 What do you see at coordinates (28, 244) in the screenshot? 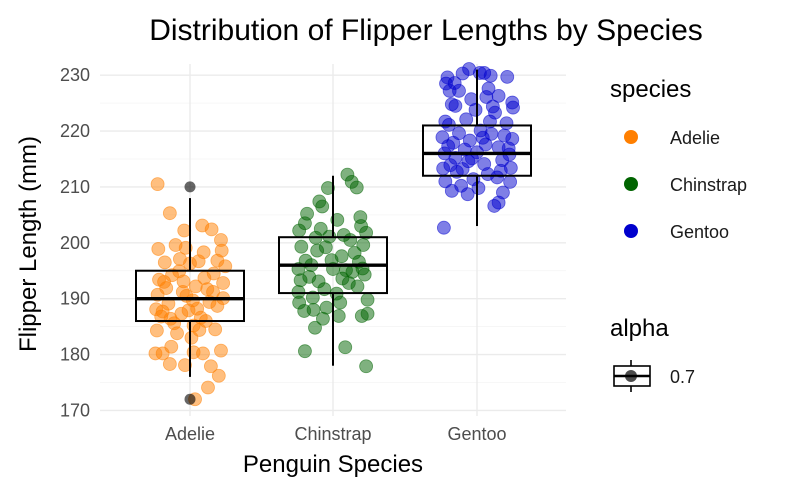
I see `y-axis-title: Flipper Length (mm)` at bounding box center [28, 244].